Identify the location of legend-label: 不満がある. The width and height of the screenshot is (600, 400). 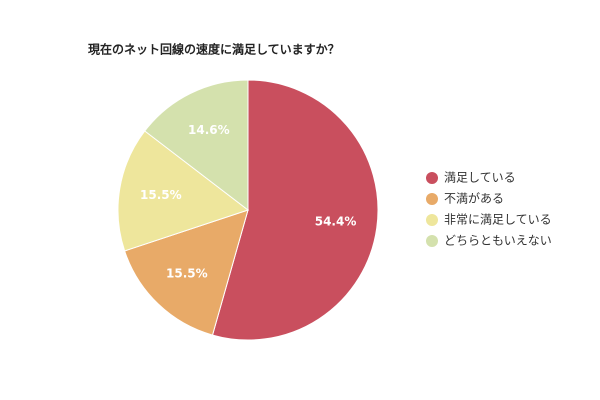
(474, 198).